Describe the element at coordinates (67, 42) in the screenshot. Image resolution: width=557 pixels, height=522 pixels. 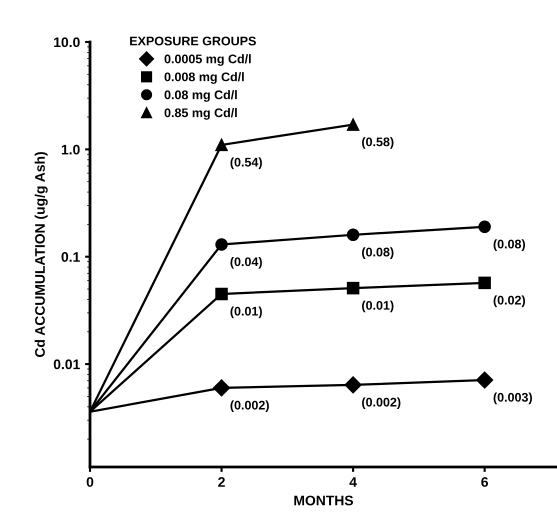
I see `y-tick-label: 10.0` at that location.